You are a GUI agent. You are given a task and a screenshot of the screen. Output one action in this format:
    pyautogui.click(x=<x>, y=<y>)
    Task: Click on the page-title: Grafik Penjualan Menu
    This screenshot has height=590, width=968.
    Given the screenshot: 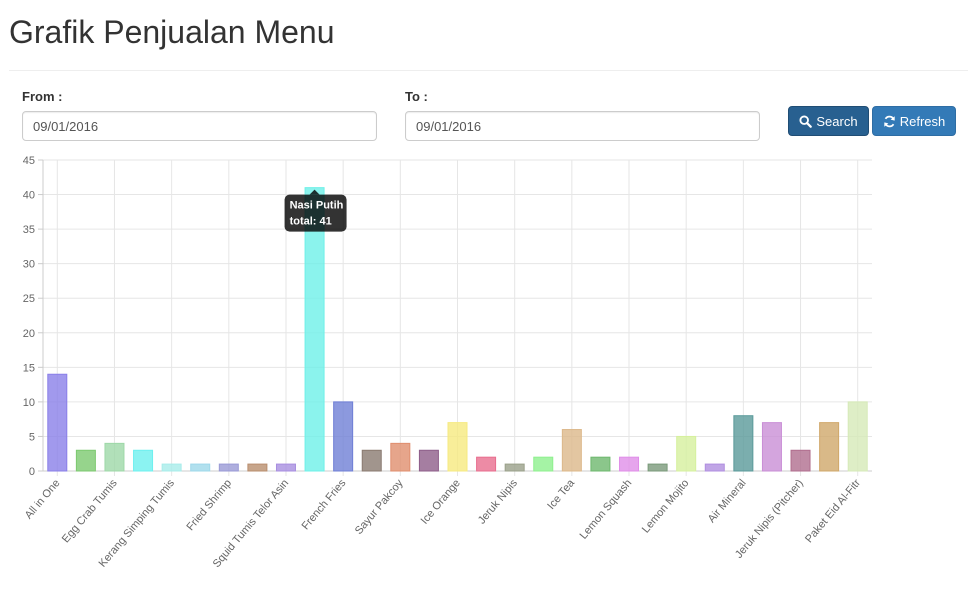 What is the action you would take?
    pyautogui.click(x=172, y=32)
    